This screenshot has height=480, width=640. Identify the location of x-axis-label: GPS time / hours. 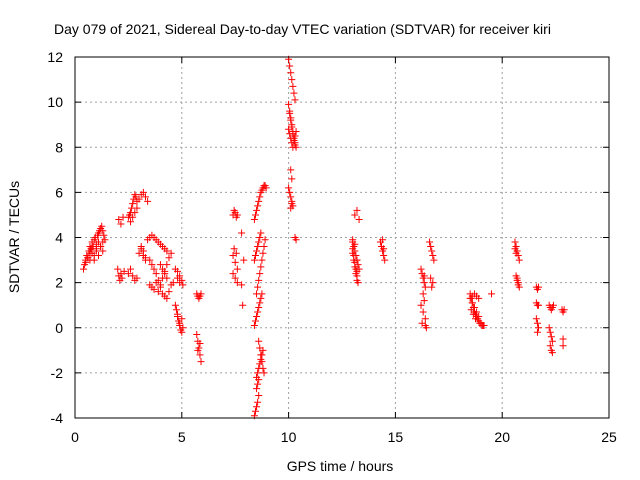
(340, 466).